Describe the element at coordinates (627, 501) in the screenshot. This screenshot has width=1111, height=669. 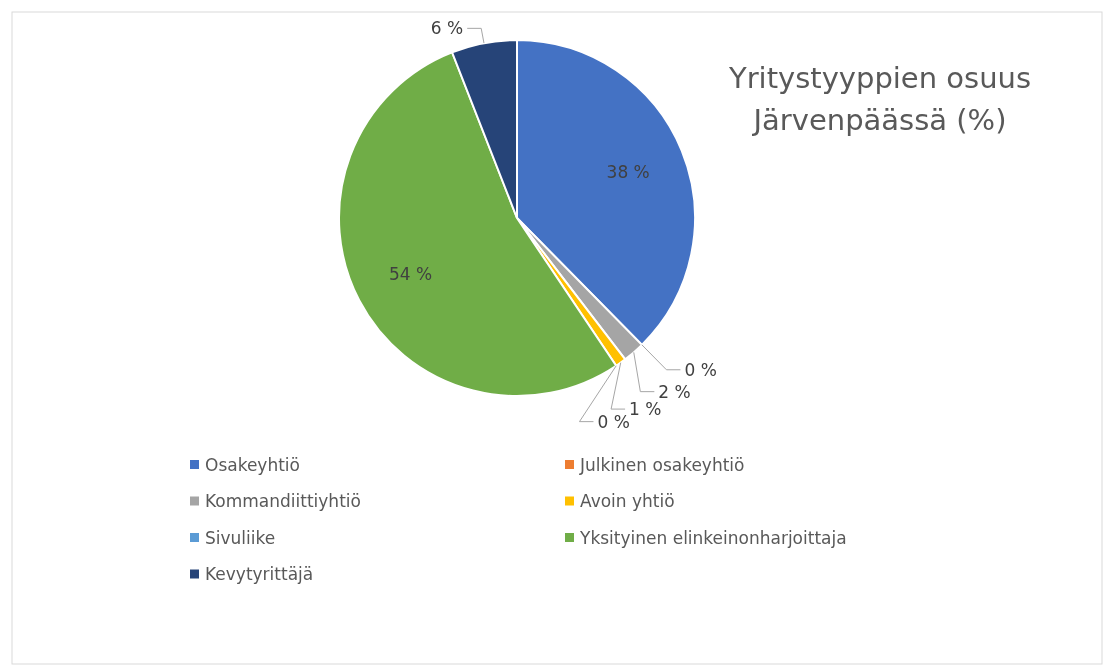
I see `legend-label: Avoin yhtiö` at that location.